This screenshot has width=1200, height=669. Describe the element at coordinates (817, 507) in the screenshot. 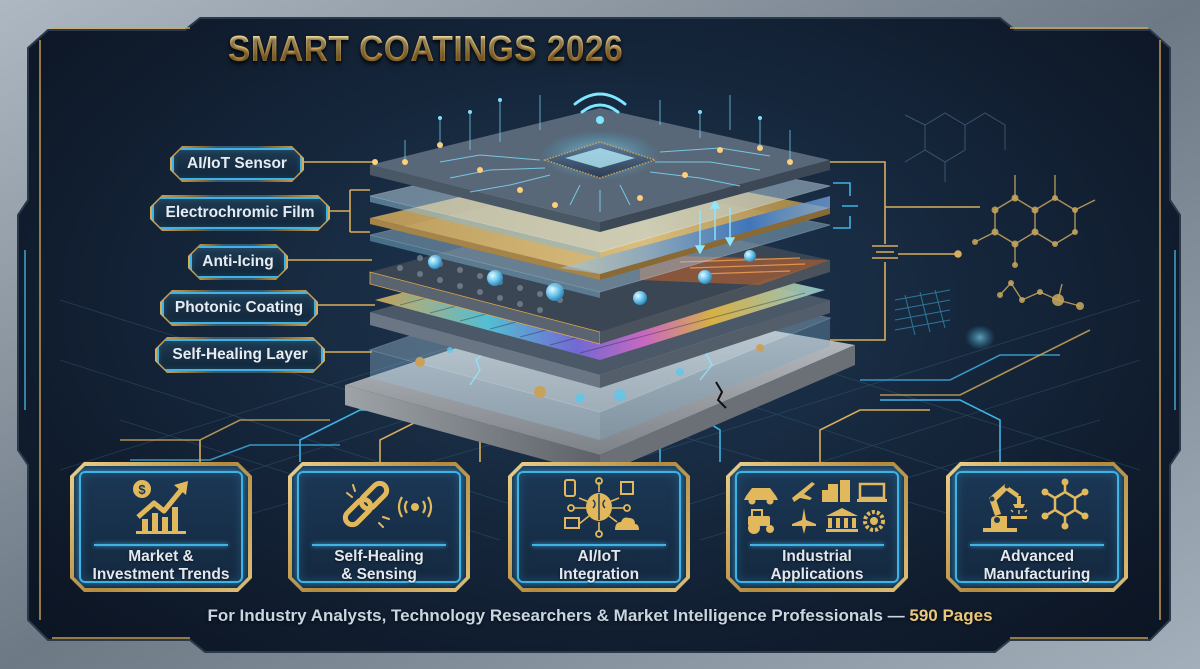

I see `industry-icons-grid` at that location.